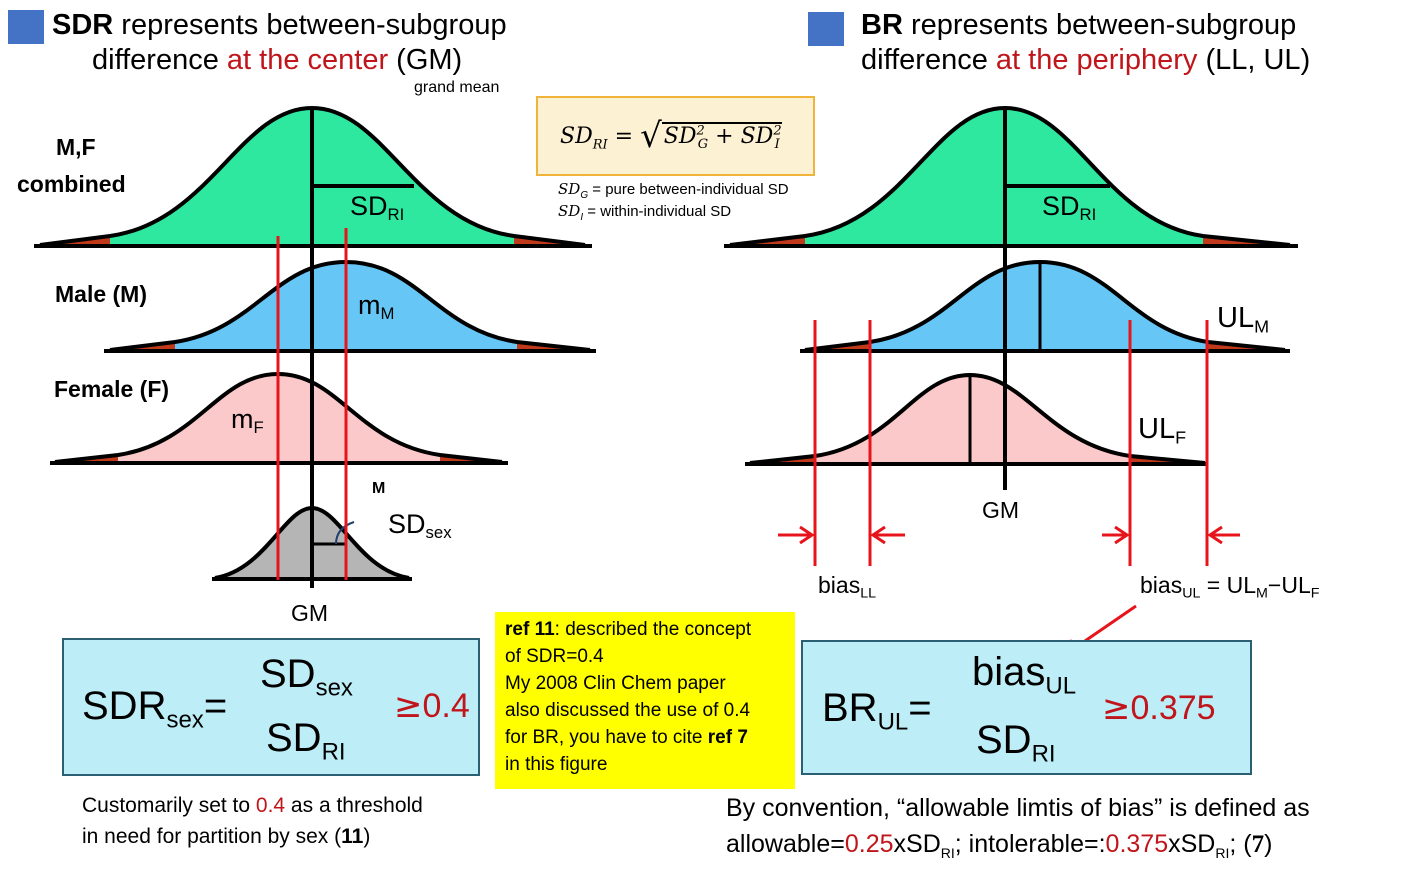  Describe the element at coordinates (369, 305) in the screenshot. I see `male-mean-text: m` at that location.